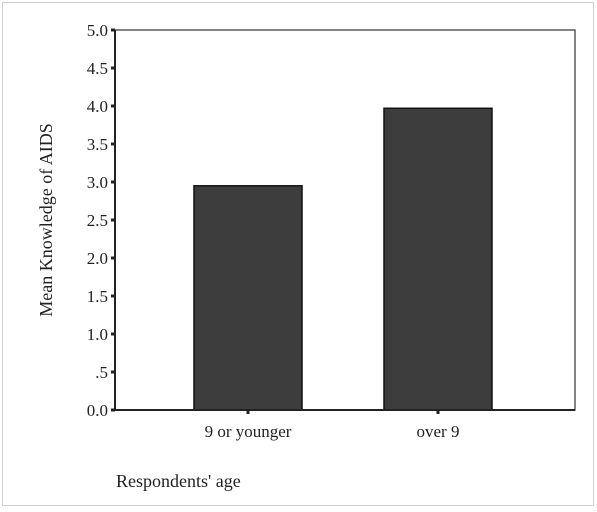 The width and height of the screenshot is (597, 512). Describe the element at coordinates (97, 30) in the screenshot. I see `y-tick-label: 5.0` at that location.